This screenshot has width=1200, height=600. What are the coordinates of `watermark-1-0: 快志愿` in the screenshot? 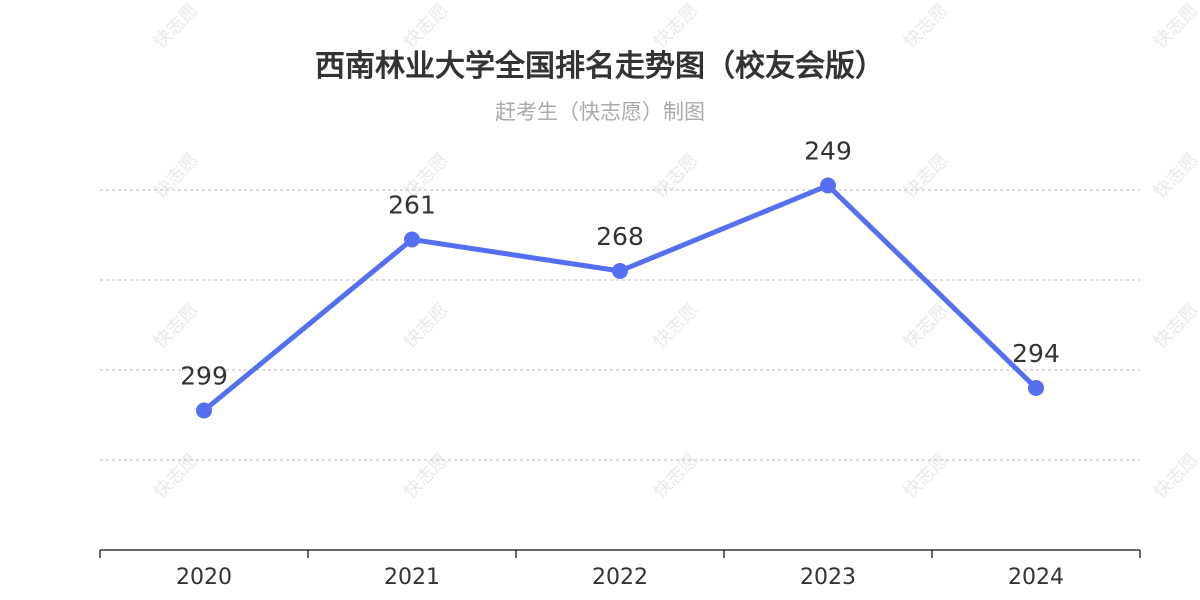 It's located at (176, 176).